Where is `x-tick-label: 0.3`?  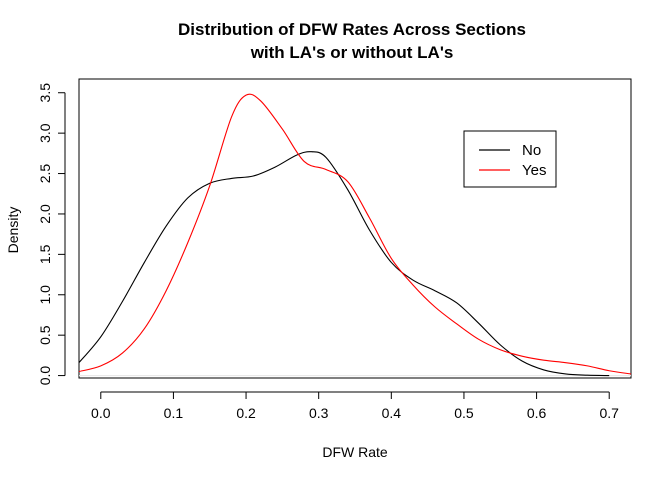 x-tick-label: 0.3 is located at coordinates (319, 413).